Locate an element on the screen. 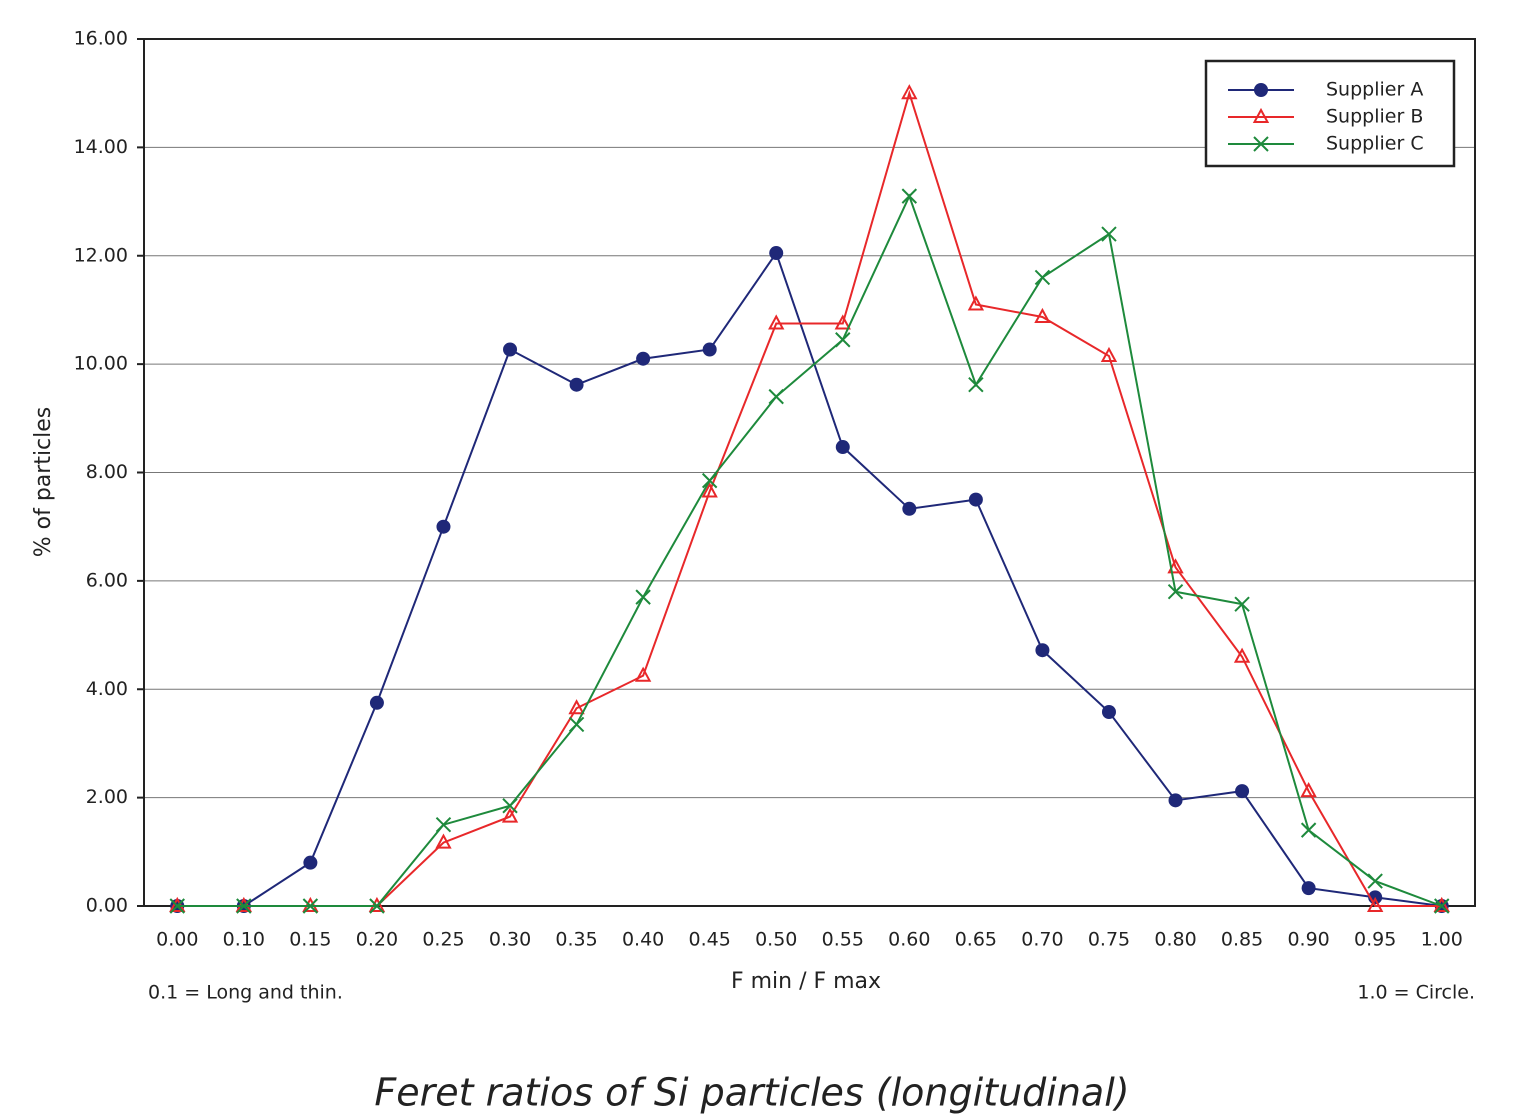 The image size is (1536, 1119). x-tick-label: 0.15 is located at coordinates (310, 940).